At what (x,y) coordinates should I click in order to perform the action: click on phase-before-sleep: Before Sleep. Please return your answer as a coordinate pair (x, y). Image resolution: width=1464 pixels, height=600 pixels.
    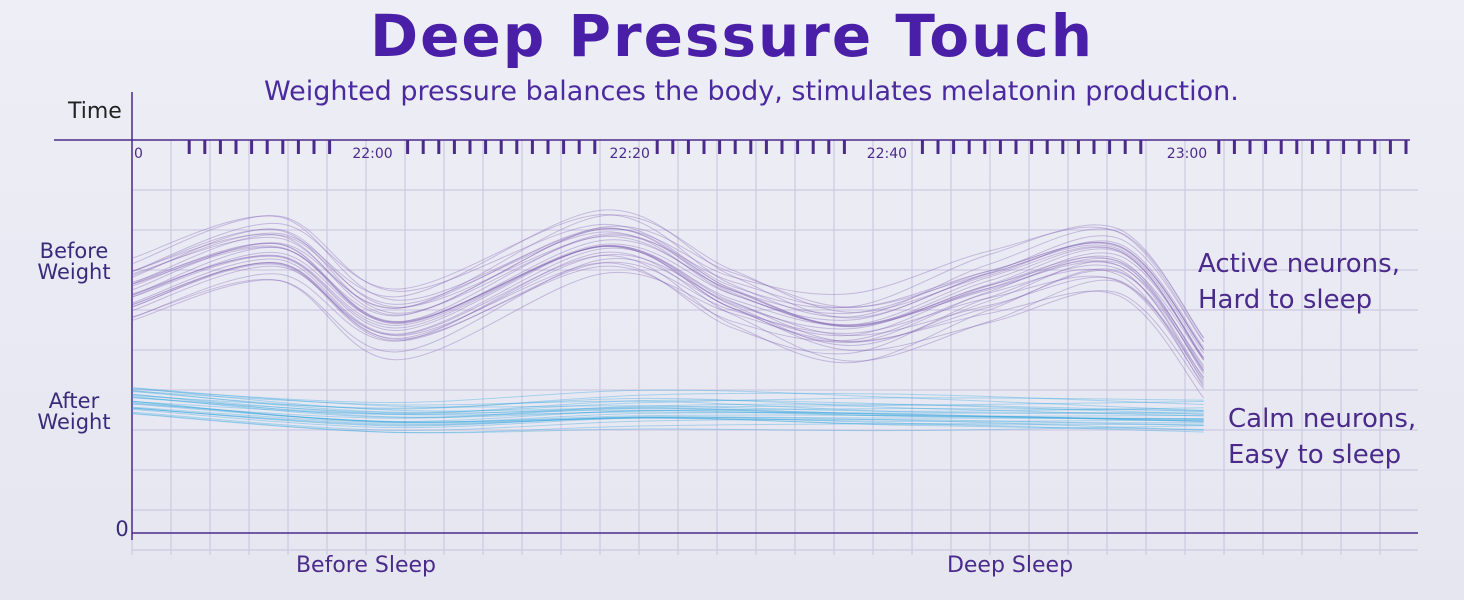
    Looking at the image, I should click on (366, 565).